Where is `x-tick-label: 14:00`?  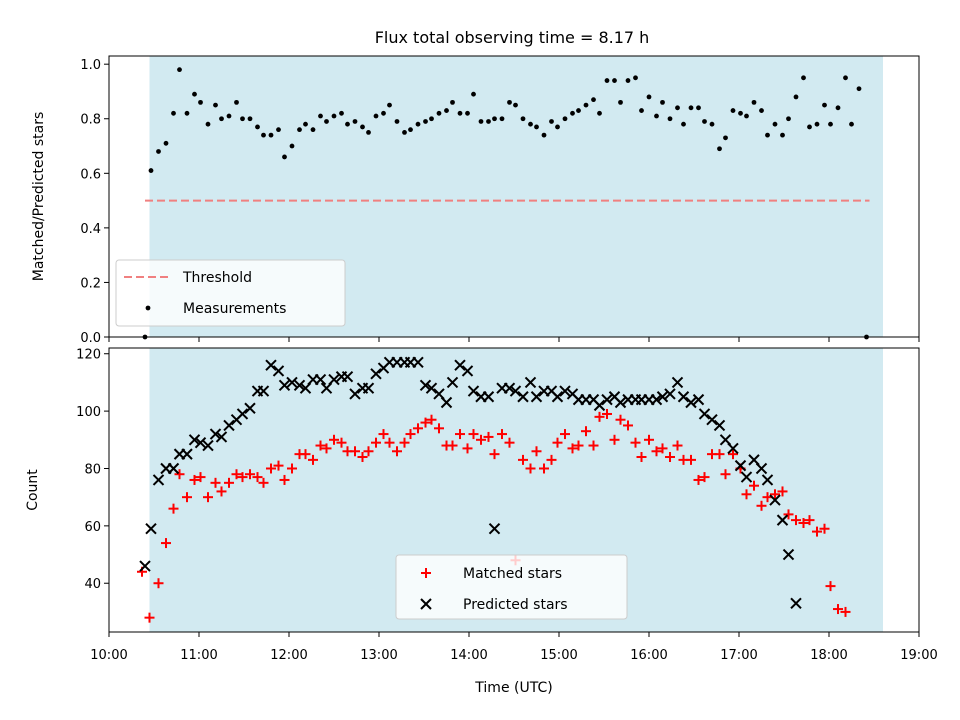 x-tick-label: 14:00 is located at coordinates (468, 655).